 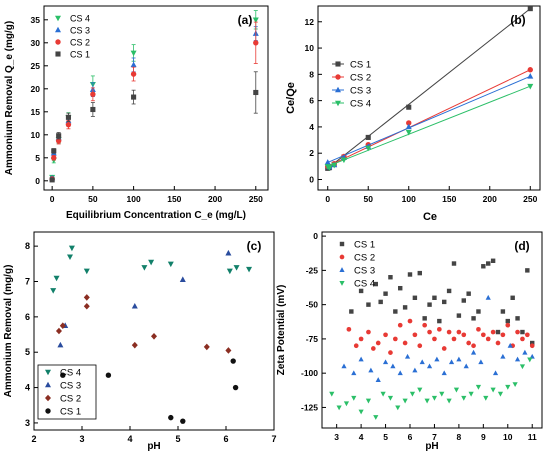 What do you see at coordinates (364, 284) in the screenshot?
I see `legend-label-cs-4: CS 4` at bounding box center [364, 284].